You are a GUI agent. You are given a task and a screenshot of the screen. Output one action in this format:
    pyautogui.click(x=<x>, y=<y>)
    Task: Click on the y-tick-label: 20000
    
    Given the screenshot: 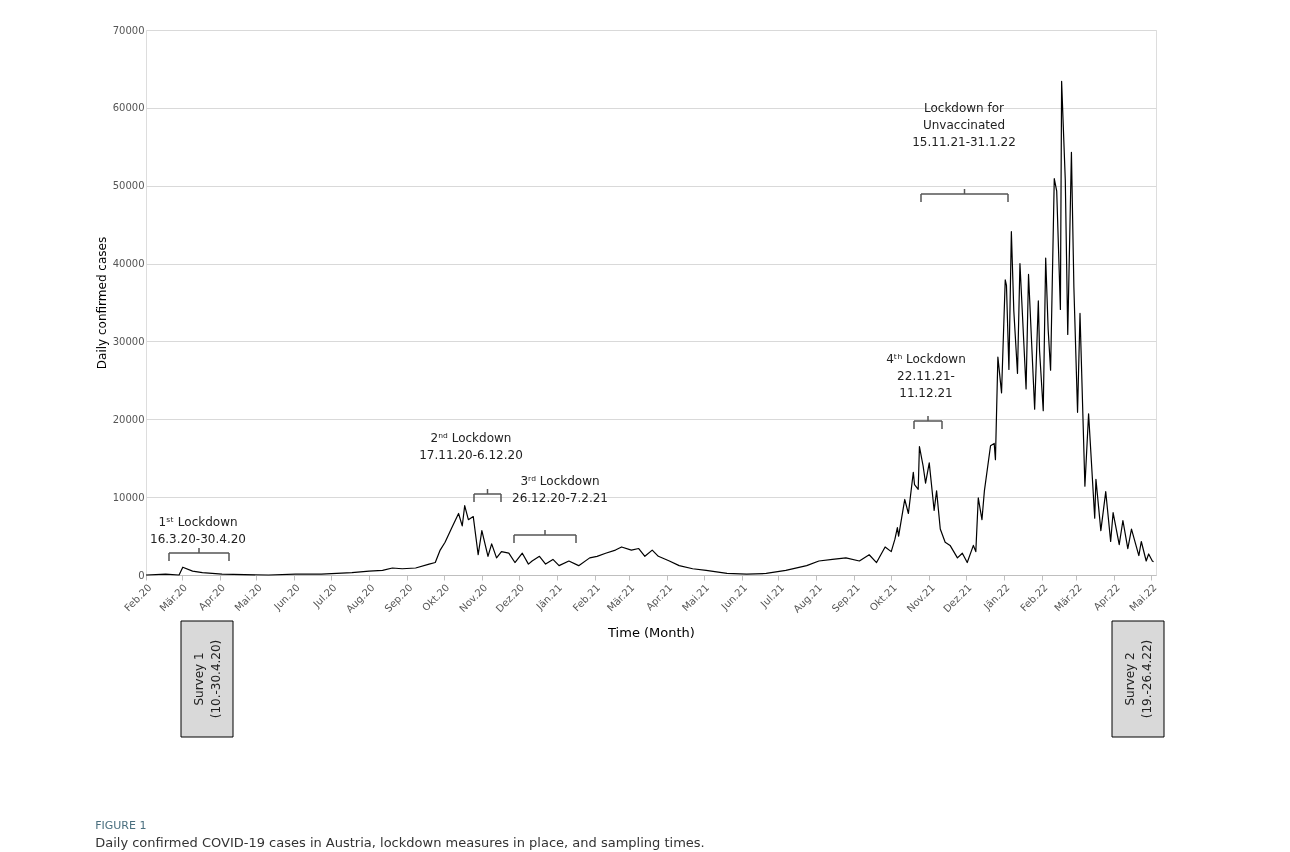 What is the action you would take?
    pyautogui.click(x=128, y=419)
    